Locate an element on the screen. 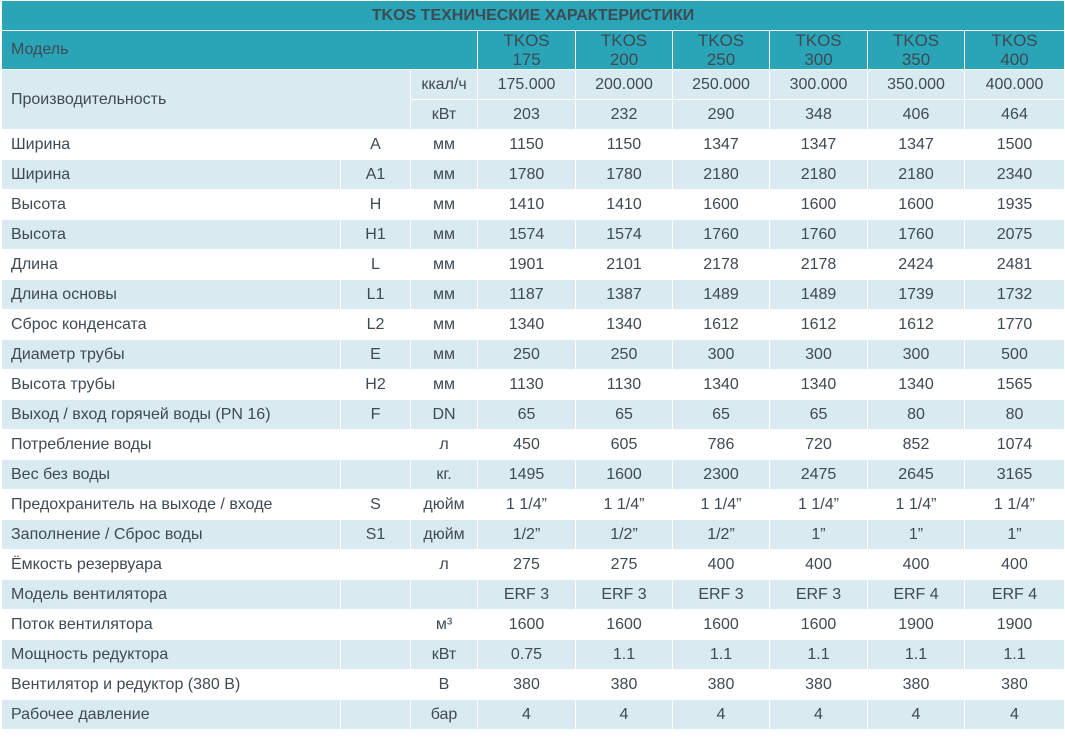  unit-cell: кВт is located at coordinates (444, 114).